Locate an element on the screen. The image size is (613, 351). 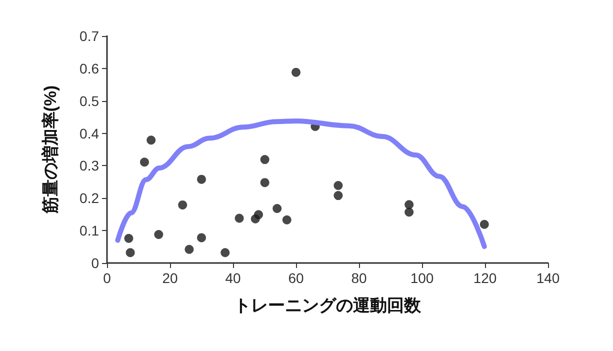
y-tick-label: 0.4 is located at coordinates (90, 133).